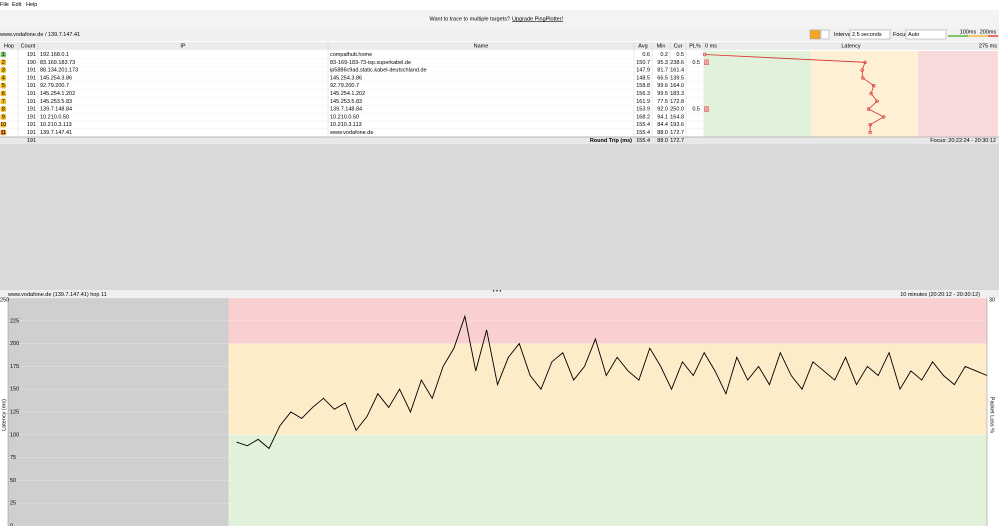 Image resolution: width=999 pixels, height=526 pixels. Describe the element at coordinates (662, 71) in the screenshot. I see `min: 81.7` at that location.